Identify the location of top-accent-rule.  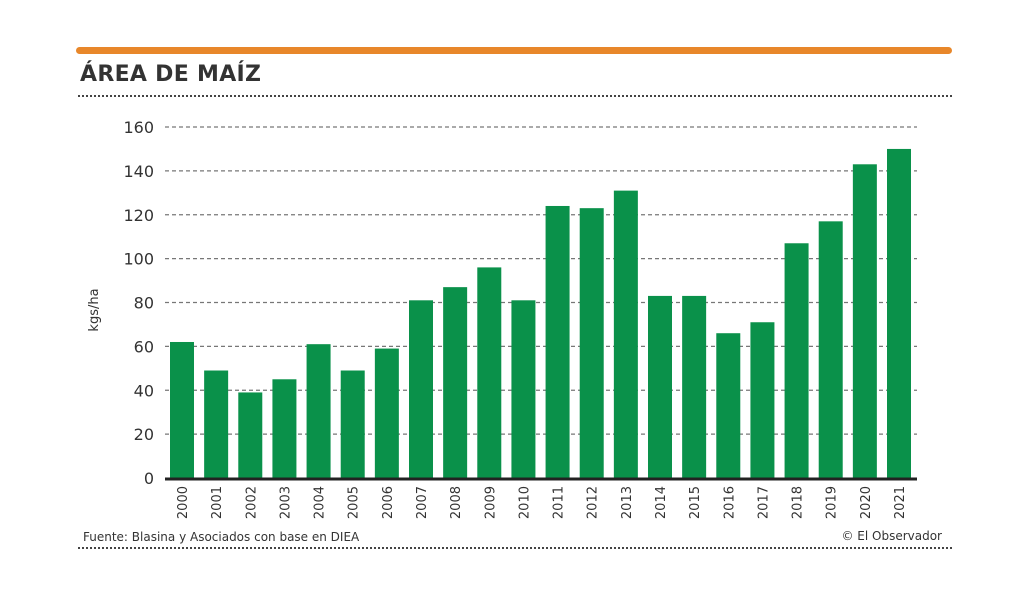
(514, 50).